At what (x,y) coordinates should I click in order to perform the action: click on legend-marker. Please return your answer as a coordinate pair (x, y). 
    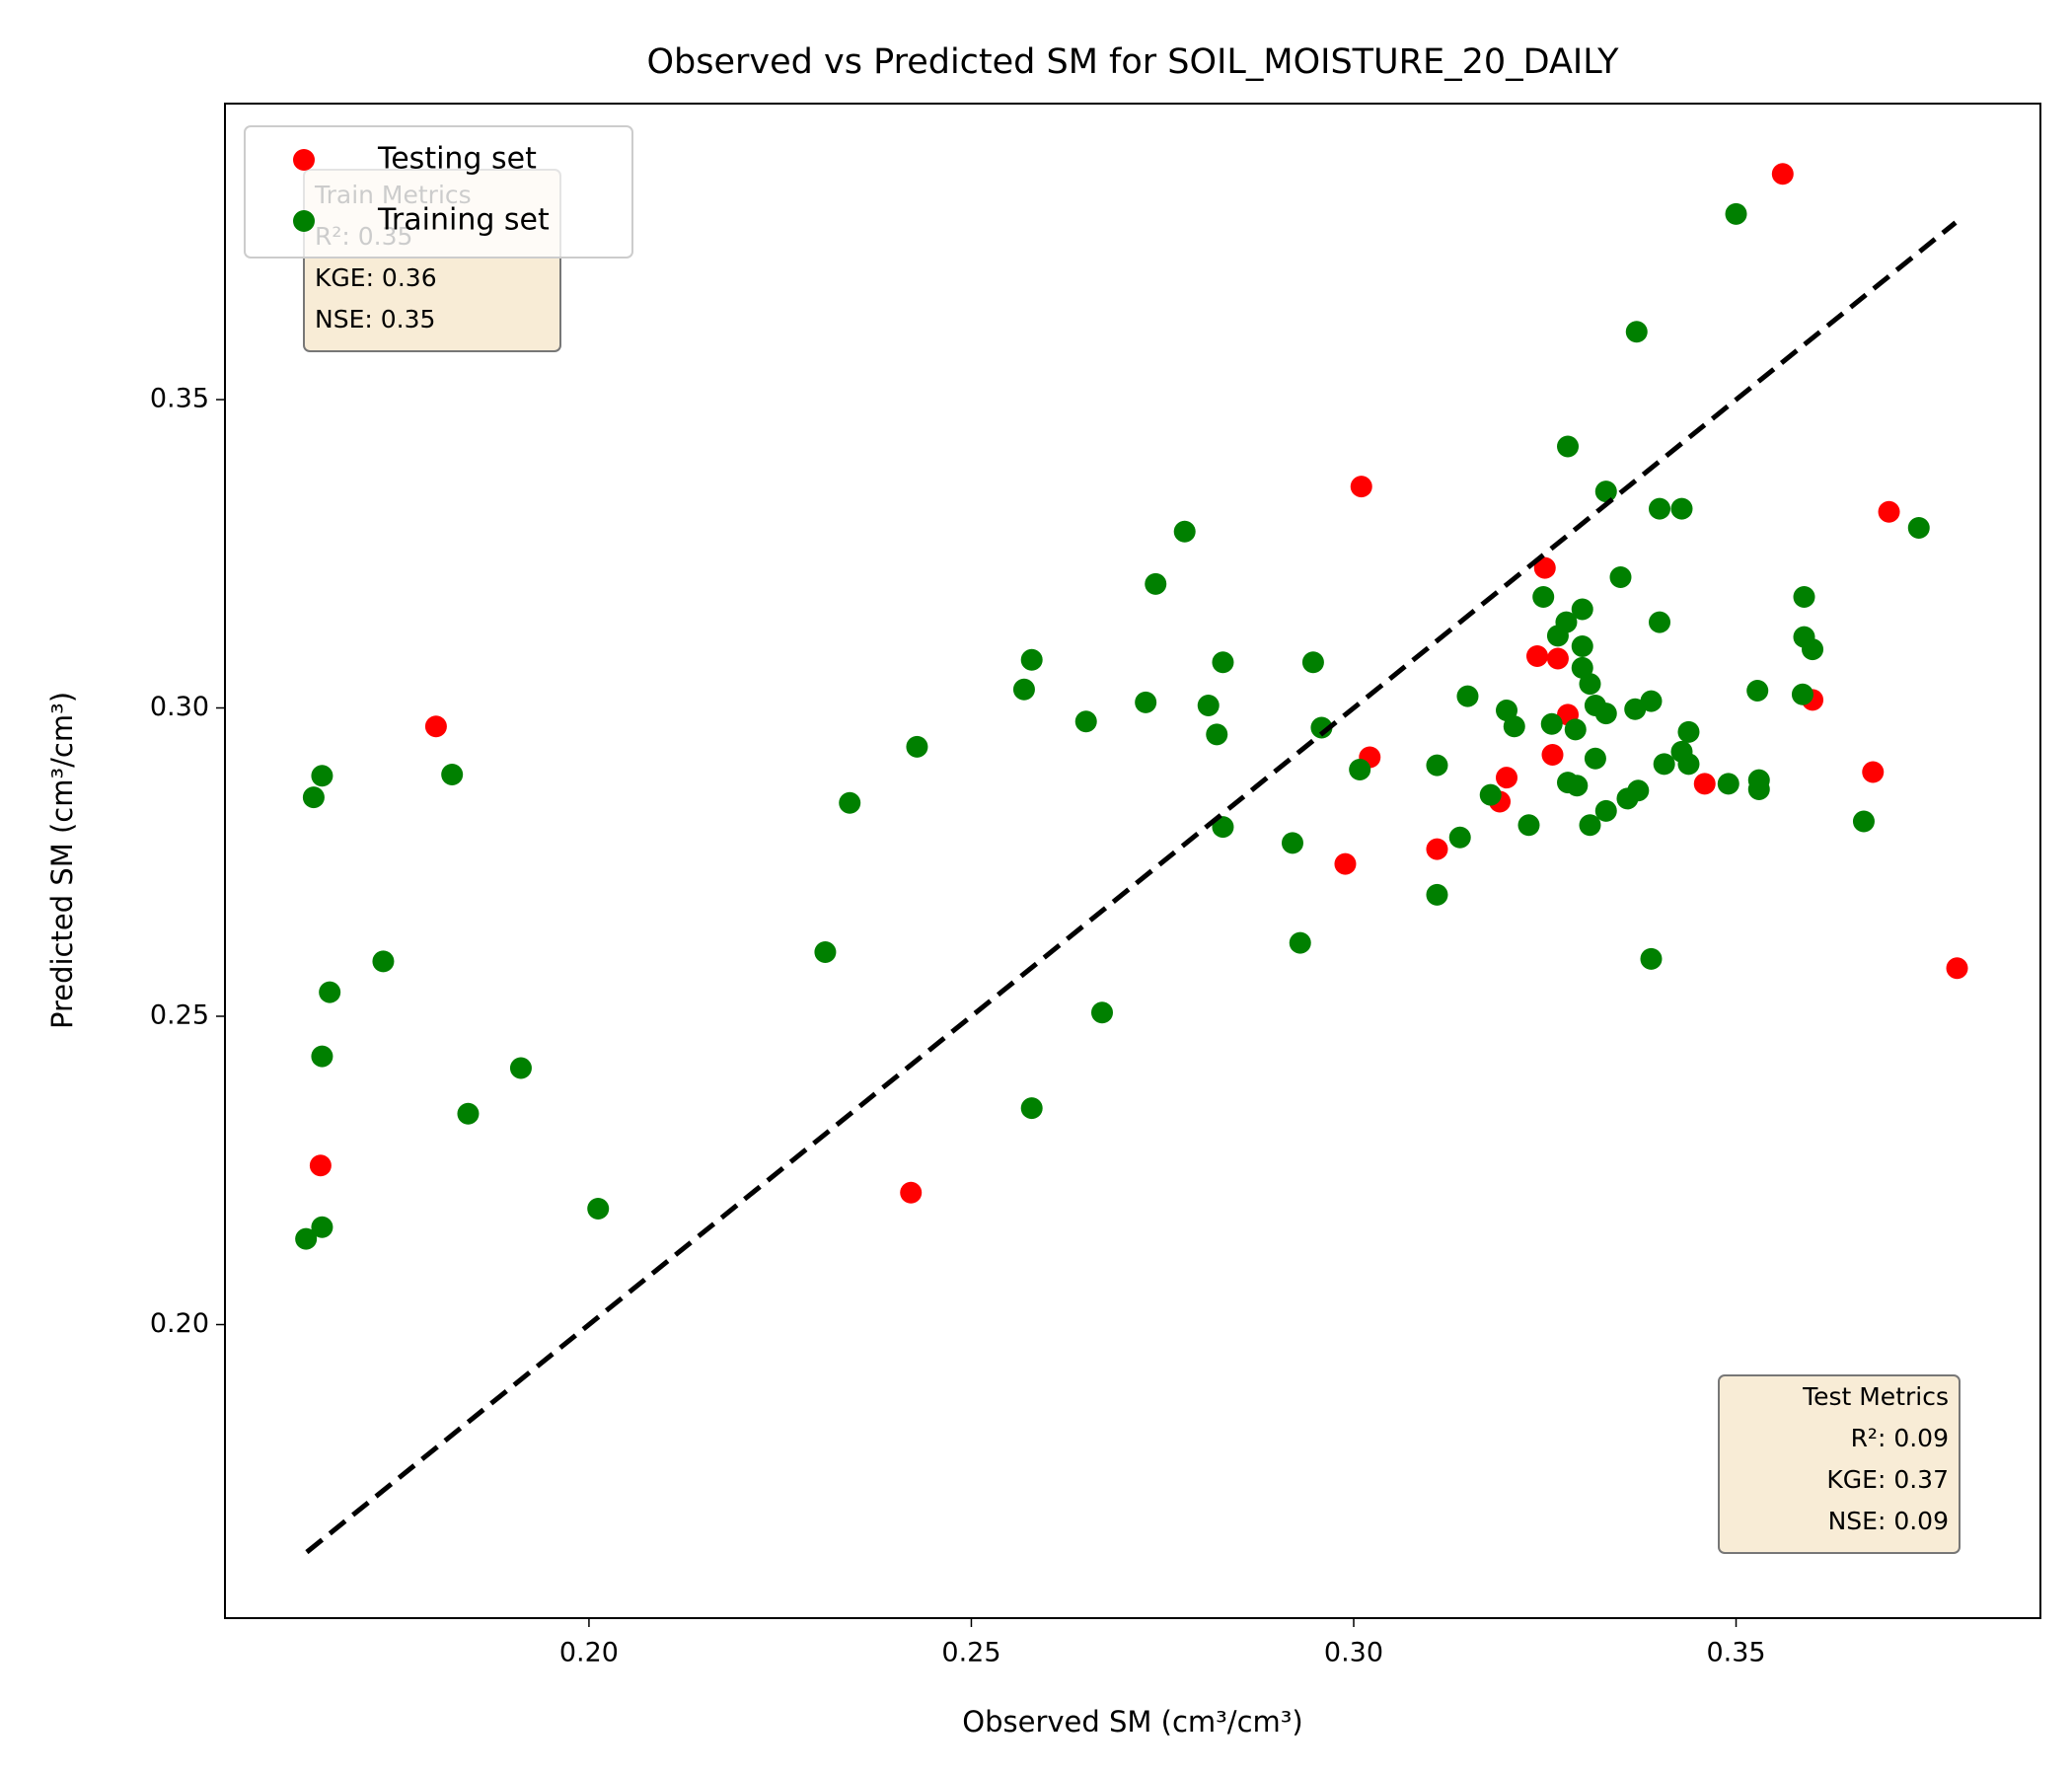
    Looking at the image, I should click on (304, 160).